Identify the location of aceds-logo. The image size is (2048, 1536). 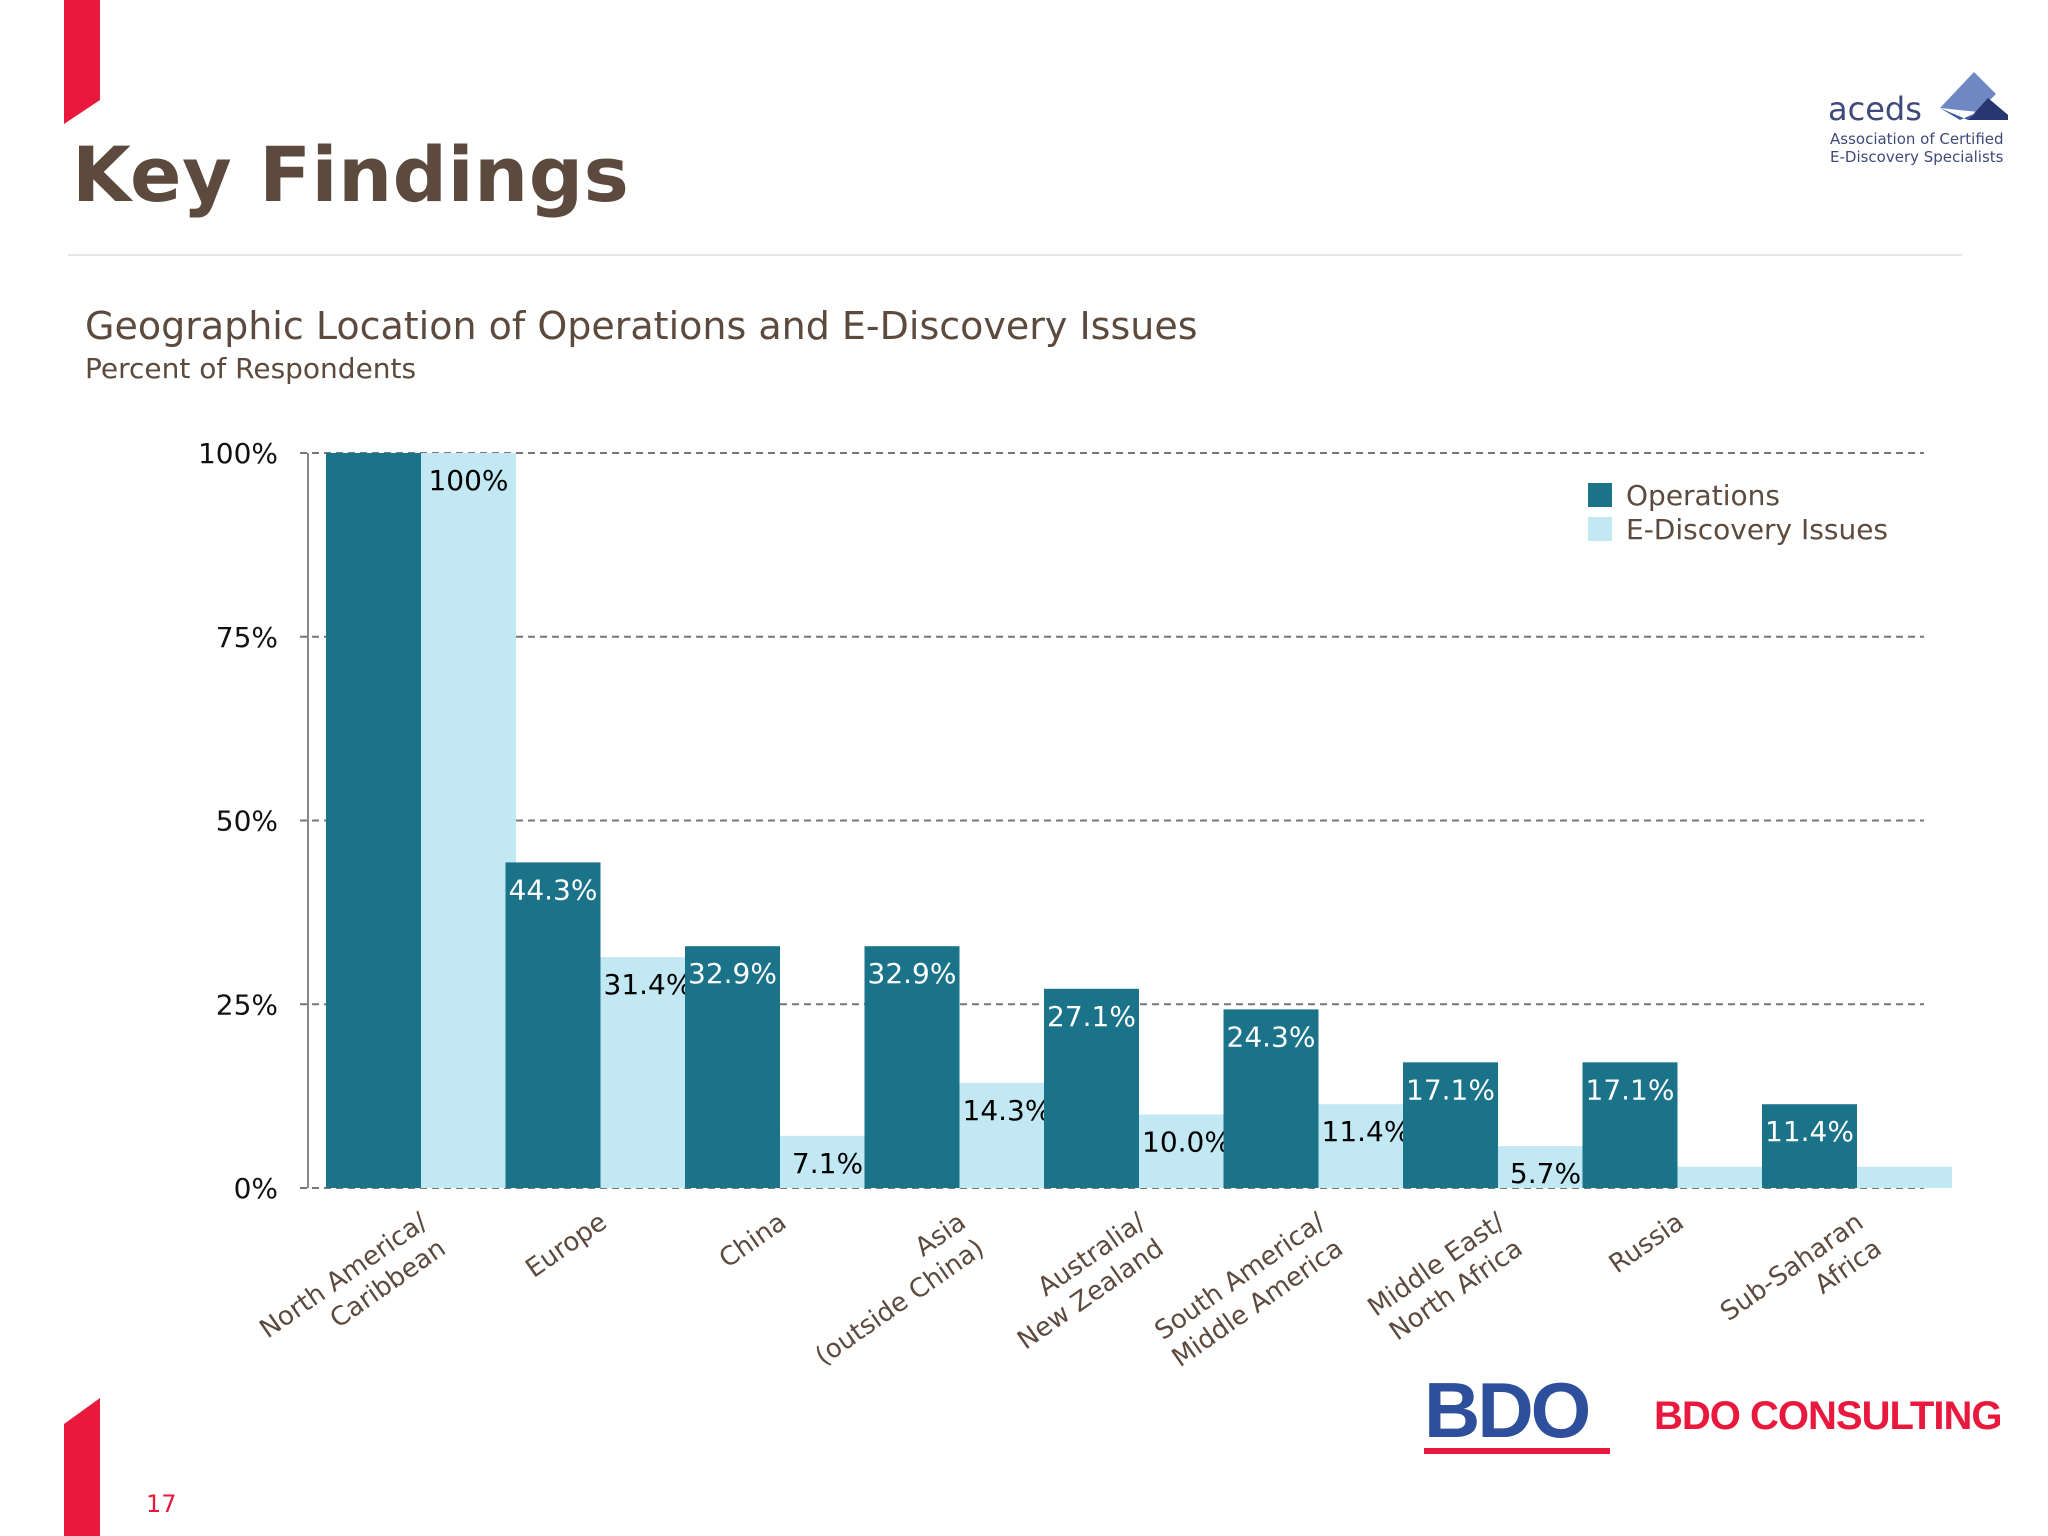
(1974, 96).